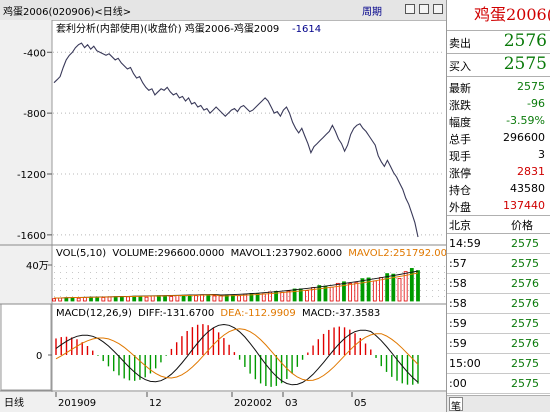 The height and width of the screenshot is (413, 550). Describe the element at coordinates (424, 9) in the screenshot. I see `minimize-icon` at that location.